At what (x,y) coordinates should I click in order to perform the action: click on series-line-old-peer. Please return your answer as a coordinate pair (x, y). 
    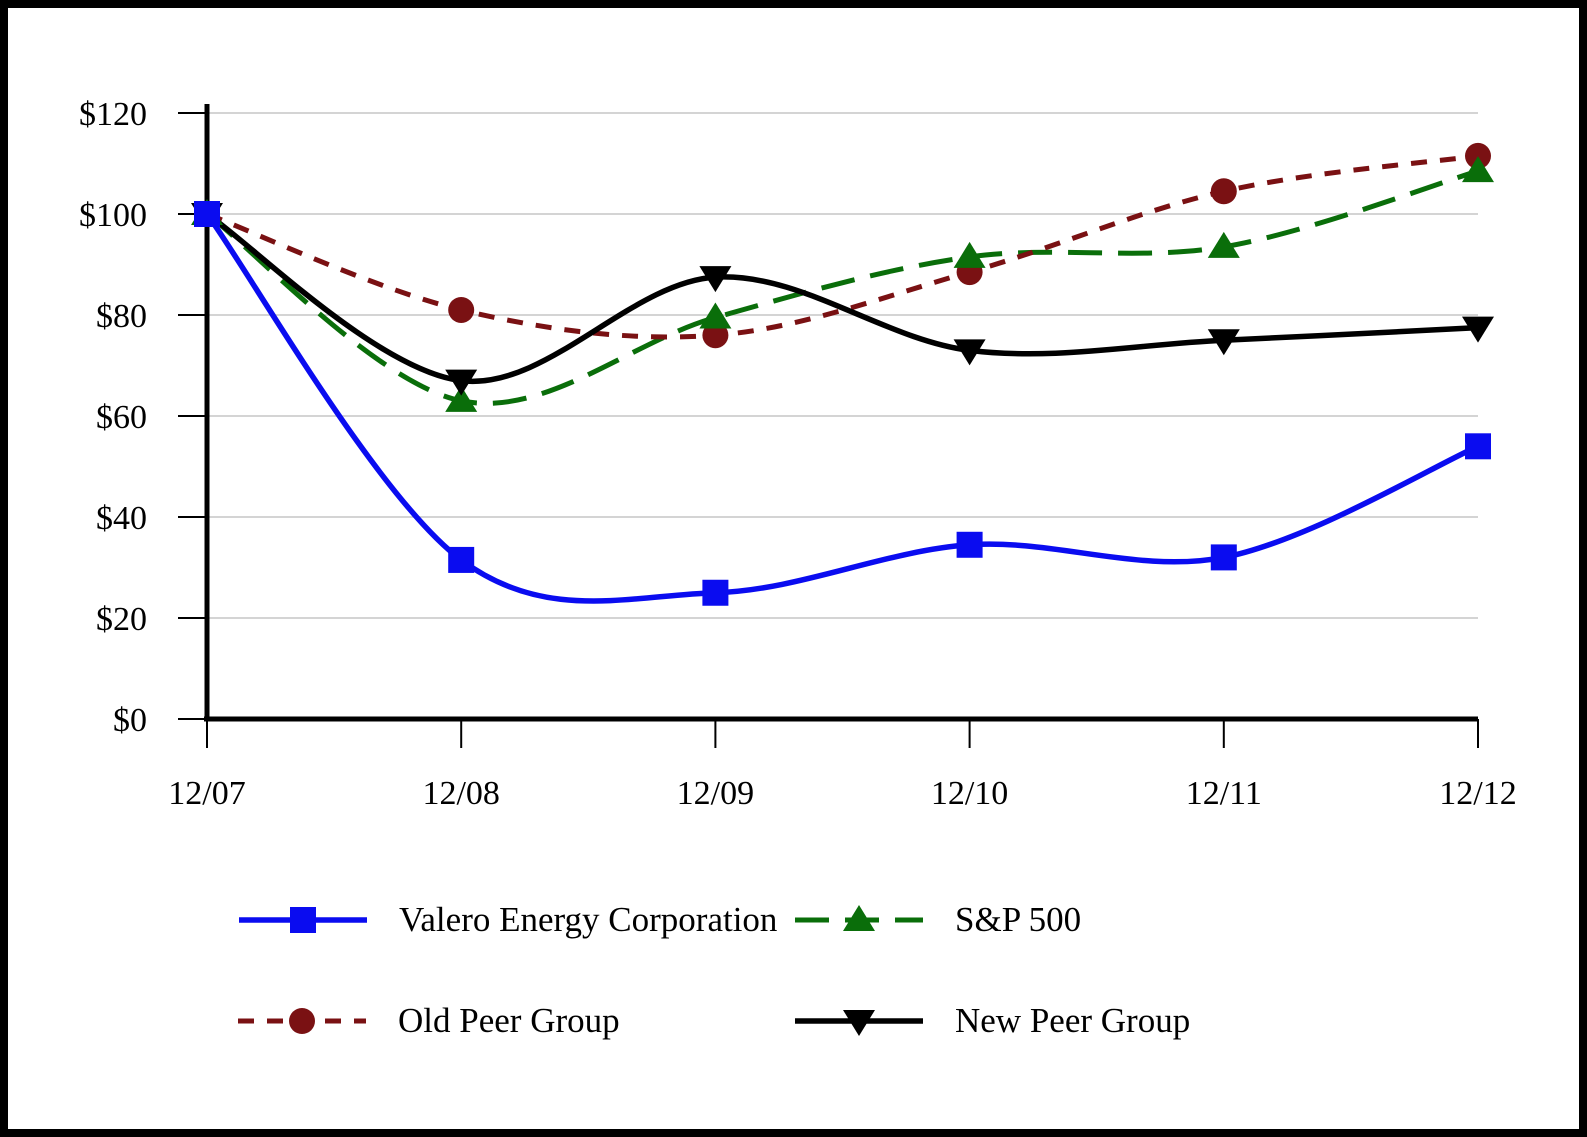
    Looking at the image, I should click on (842, 246).